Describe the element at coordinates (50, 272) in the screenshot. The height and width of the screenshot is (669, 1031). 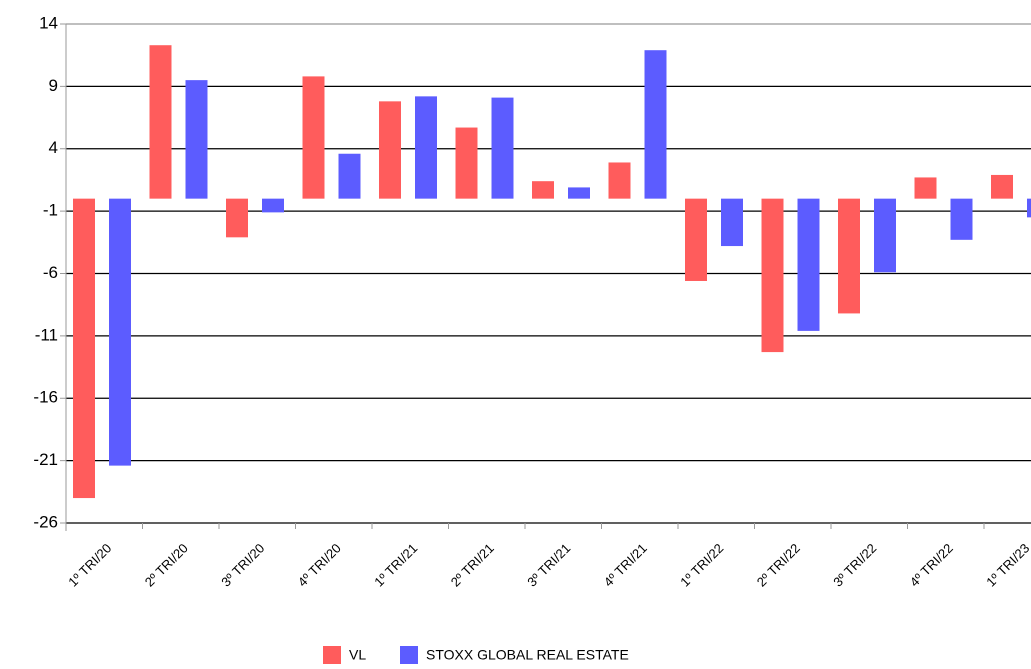
I see `y-tick-label: -6` at that location.